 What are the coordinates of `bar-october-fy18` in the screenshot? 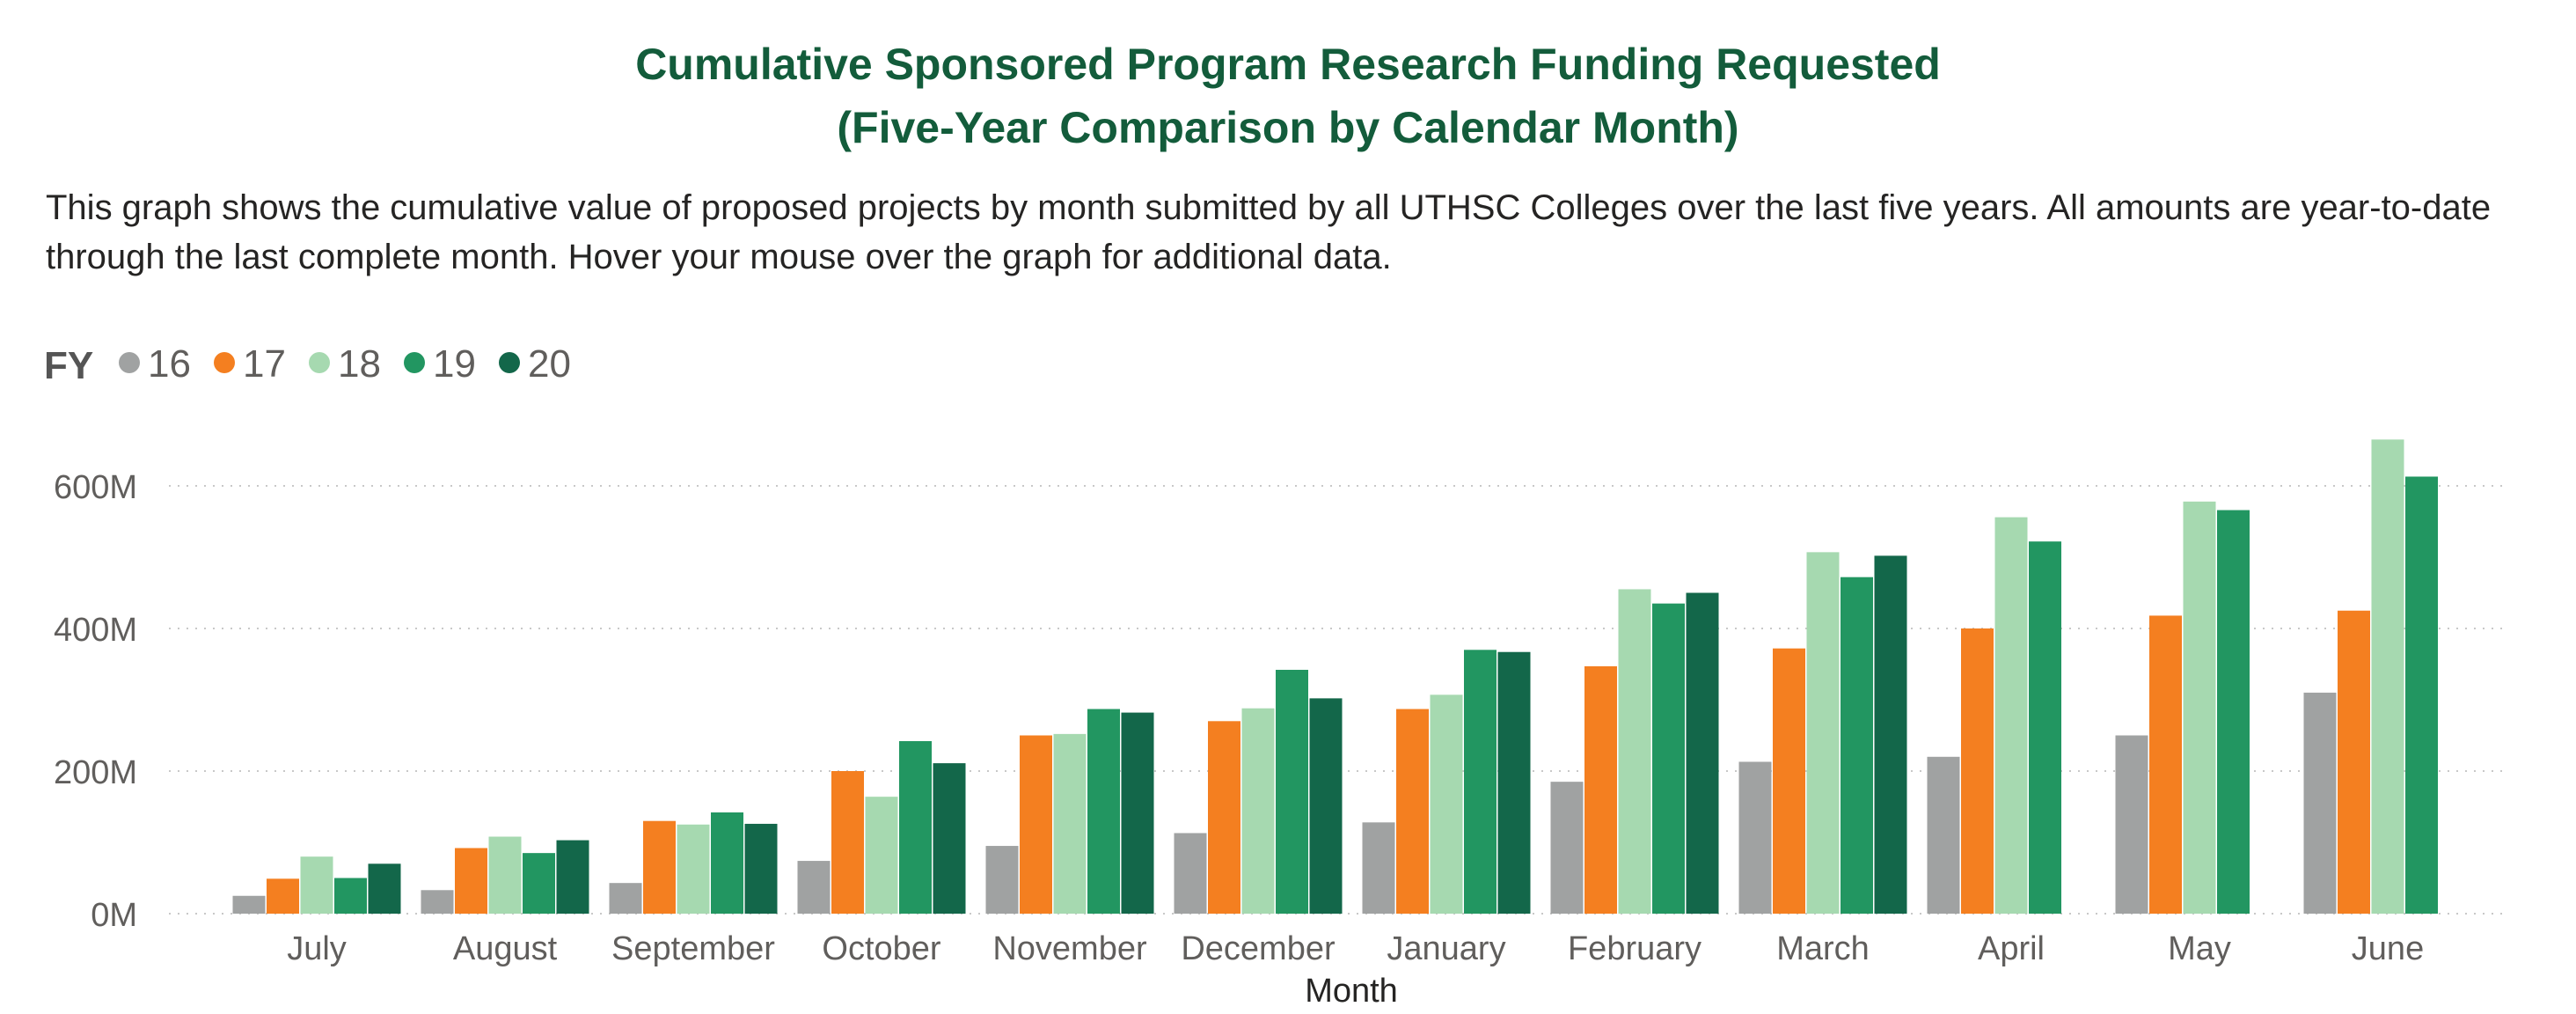 It's located at (881, 856).